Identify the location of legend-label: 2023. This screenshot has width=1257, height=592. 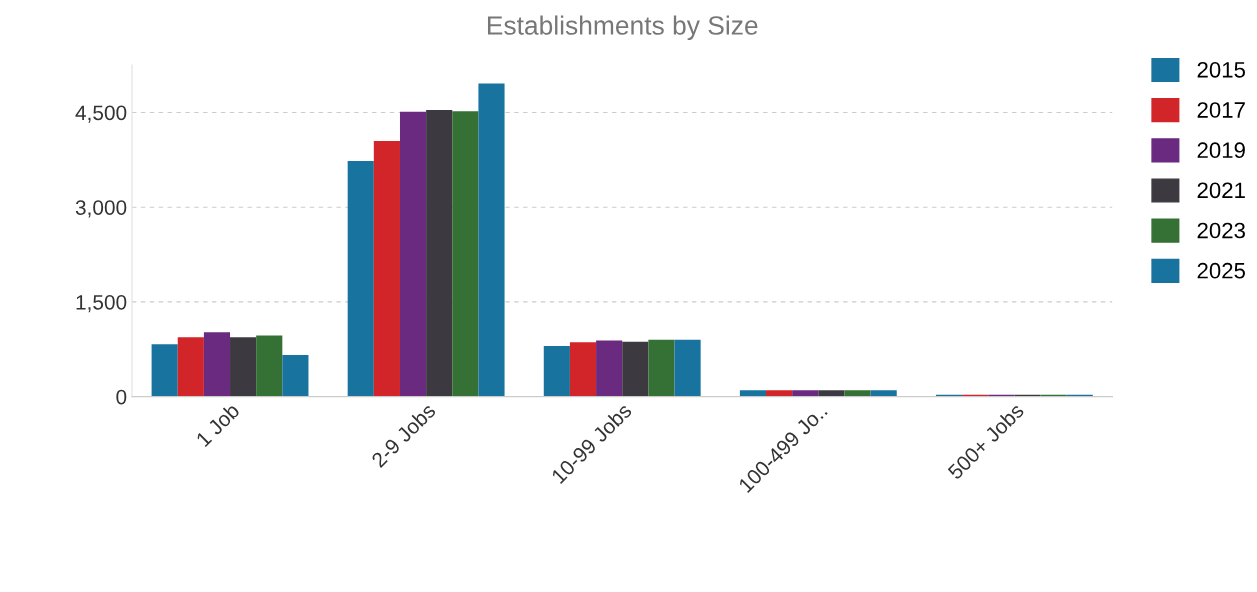
(1221, 230).